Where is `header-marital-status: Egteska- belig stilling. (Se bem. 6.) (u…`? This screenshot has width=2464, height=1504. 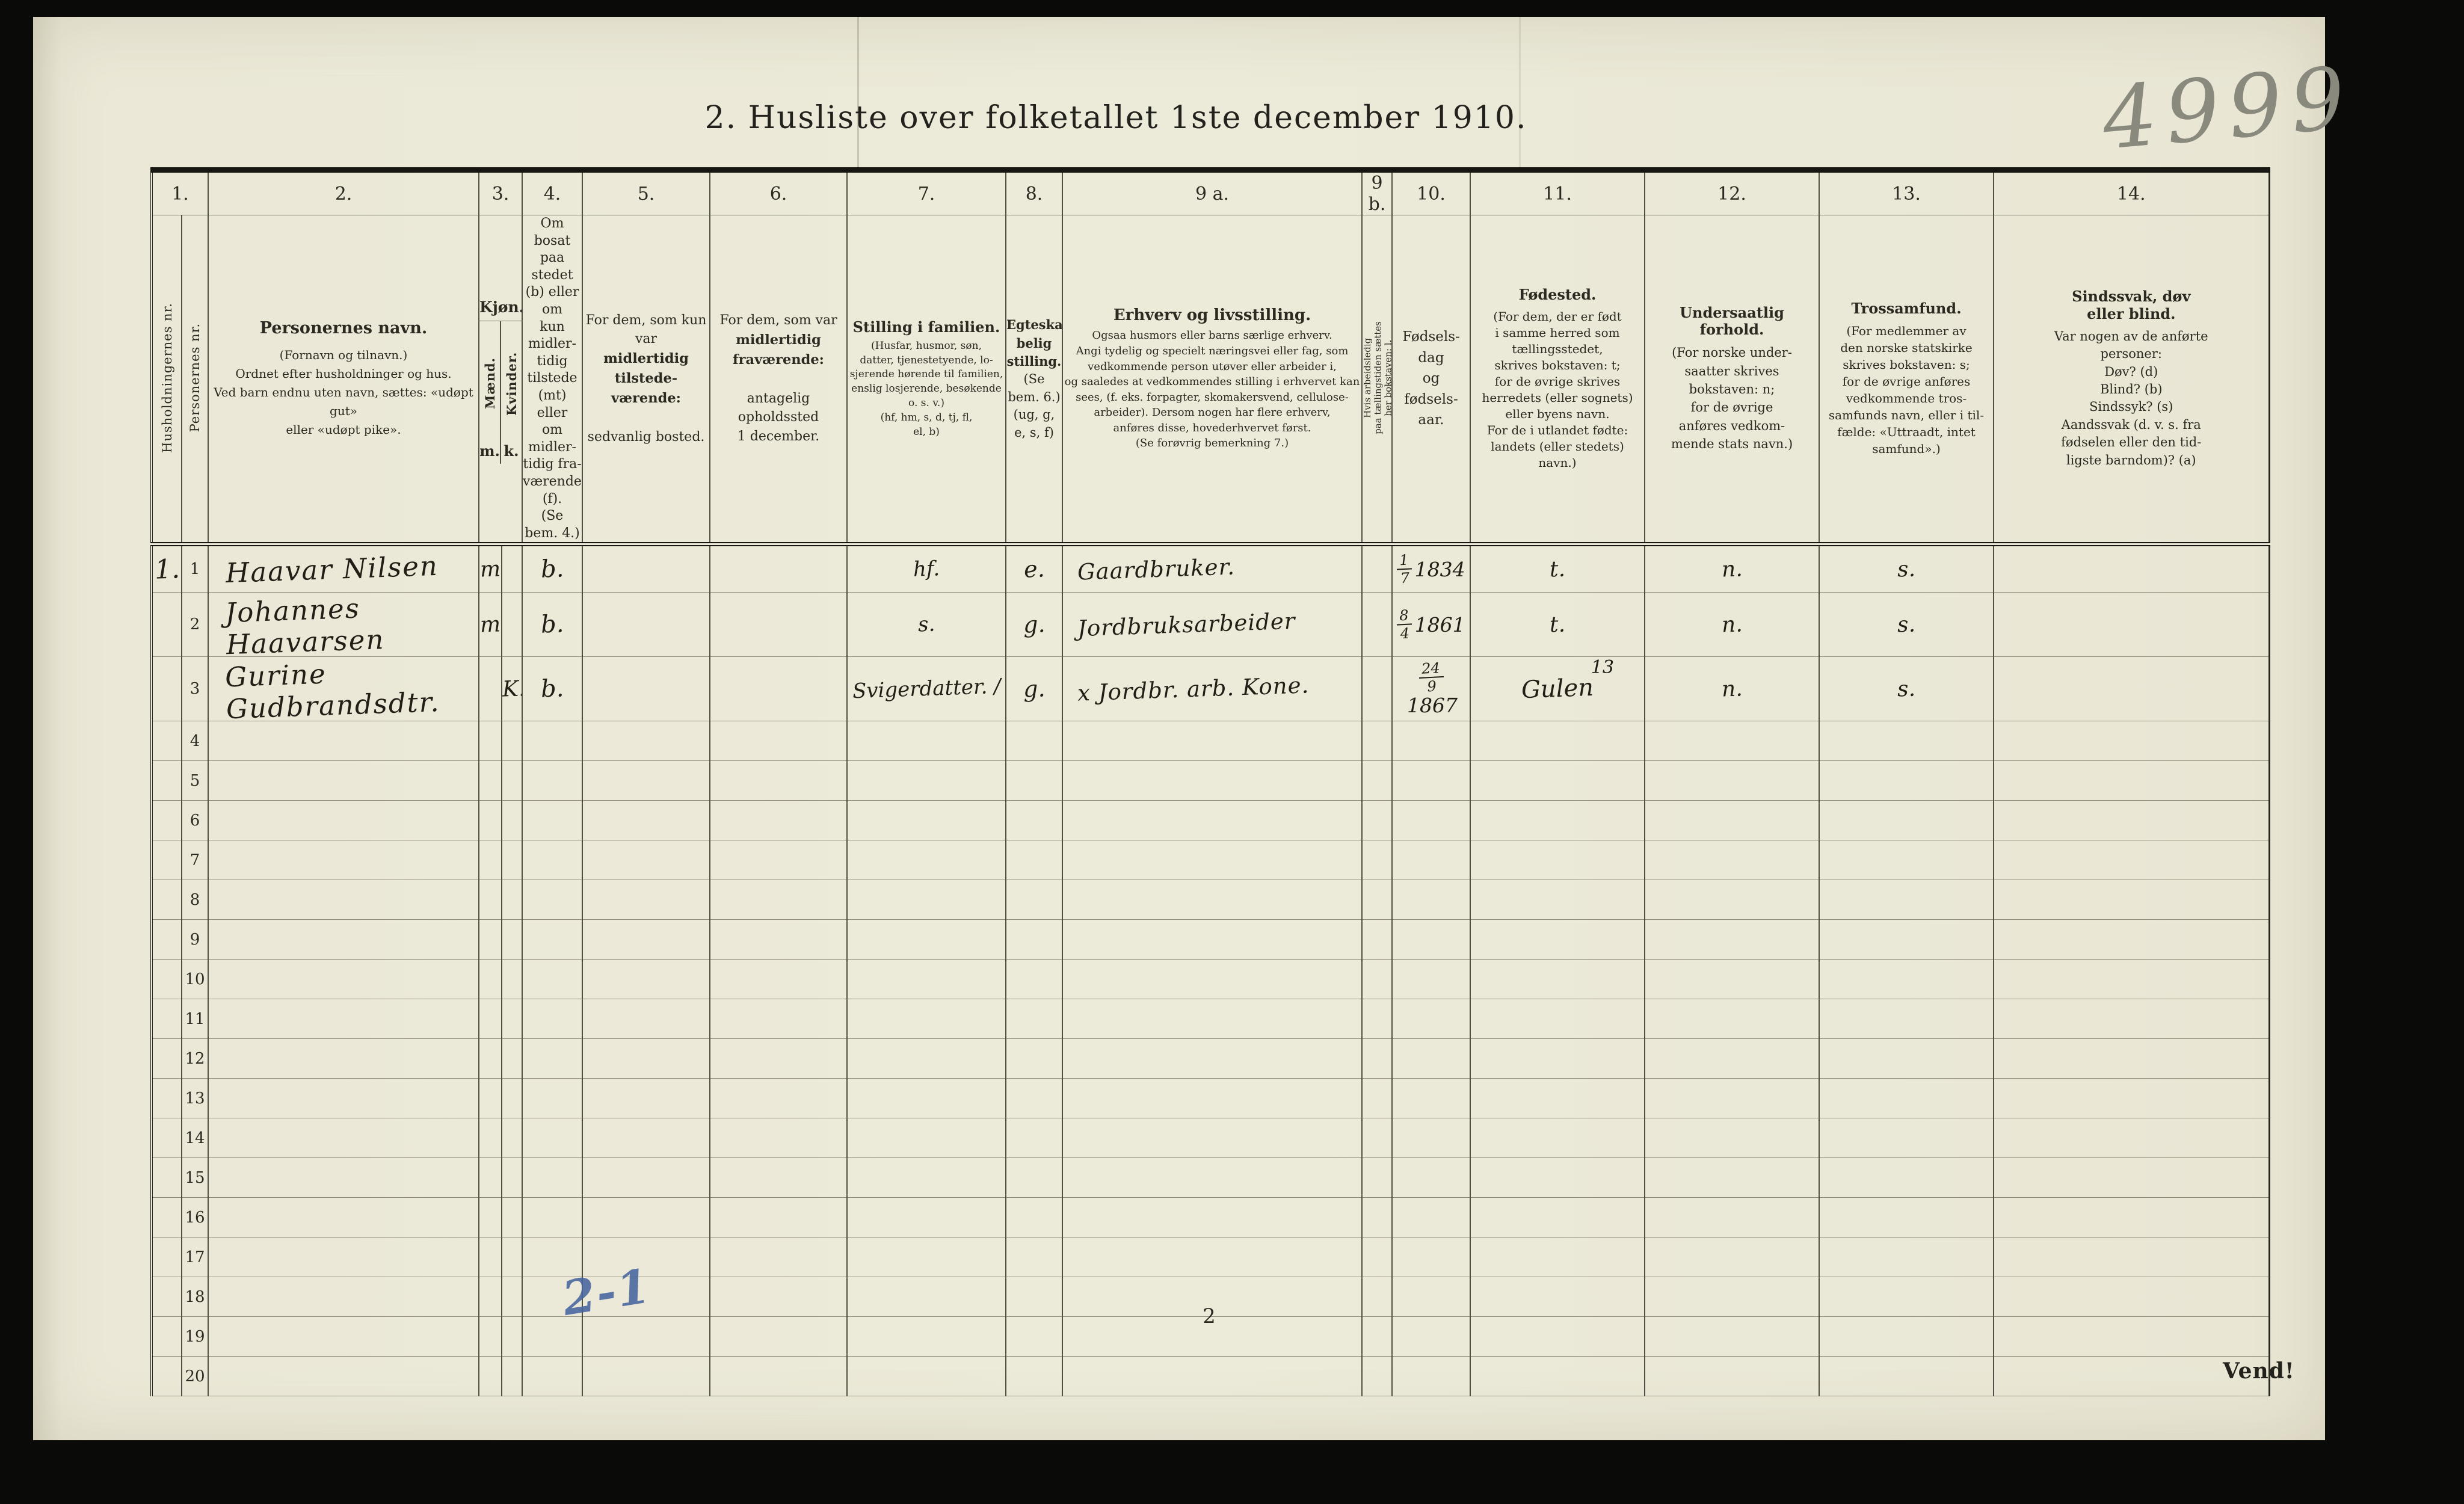 header-marital-status: Egteska- belig stilling. (Se bem. 6.) (u… is located at coordinates (1033, 381).